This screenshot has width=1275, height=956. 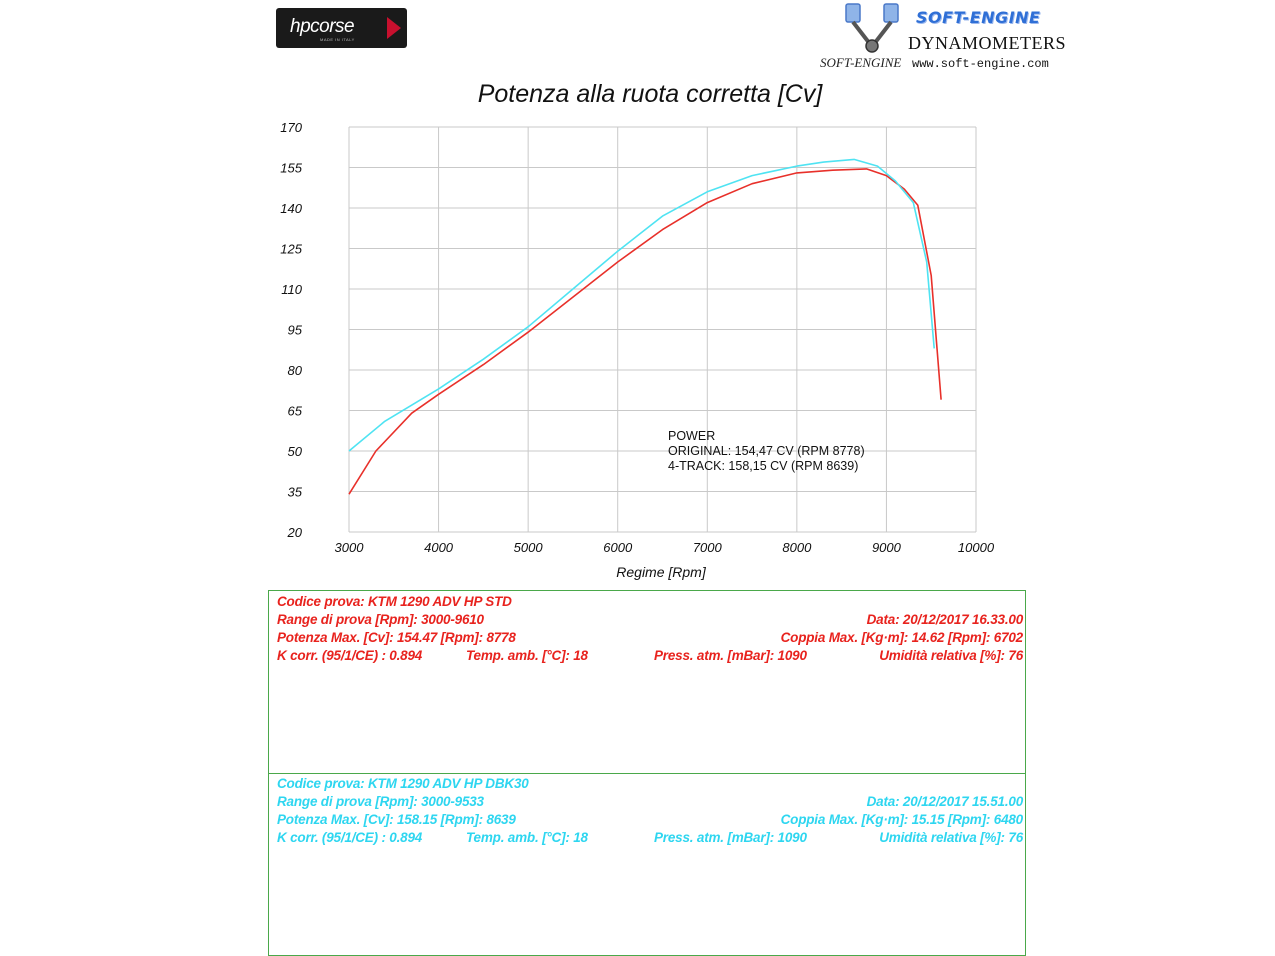 I want to click on panel-divider, so click(x=647, y=773).